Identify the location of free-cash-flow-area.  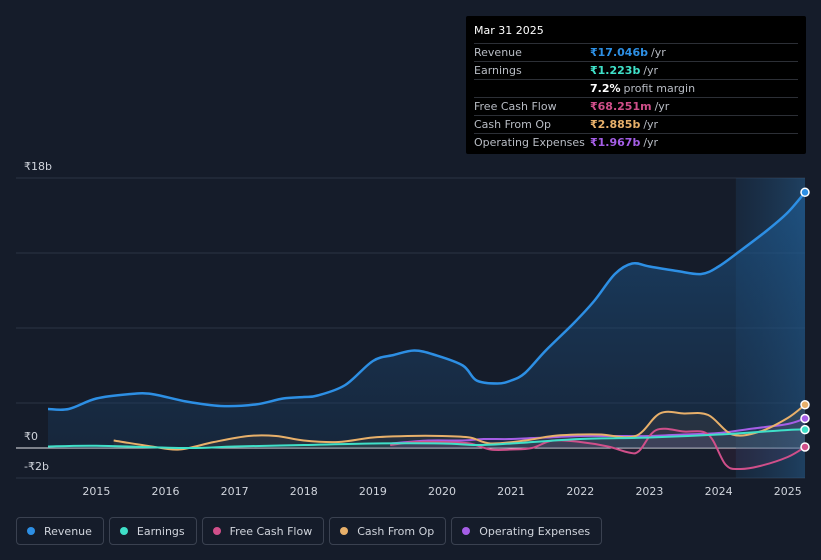
(597, 449).